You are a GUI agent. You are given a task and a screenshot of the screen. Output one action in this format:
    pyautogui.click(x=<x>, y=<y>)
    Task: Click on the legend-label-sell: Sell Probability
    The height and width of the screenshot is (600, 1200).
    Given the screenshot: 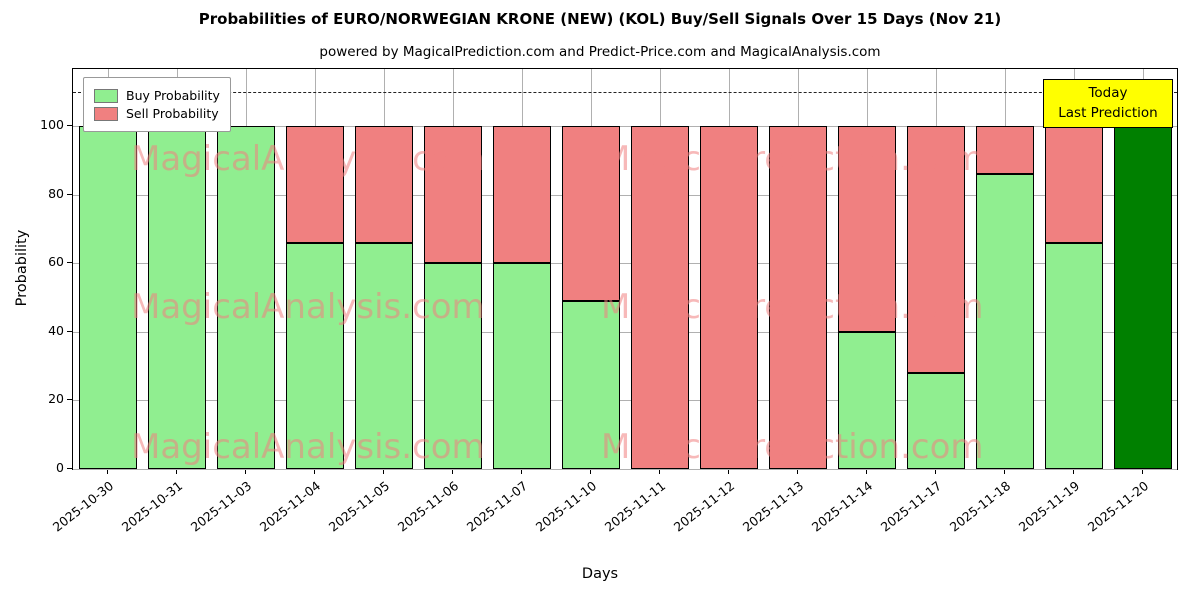 What is the action you would take?
    pyautogui.click(x=172, y=113)
    